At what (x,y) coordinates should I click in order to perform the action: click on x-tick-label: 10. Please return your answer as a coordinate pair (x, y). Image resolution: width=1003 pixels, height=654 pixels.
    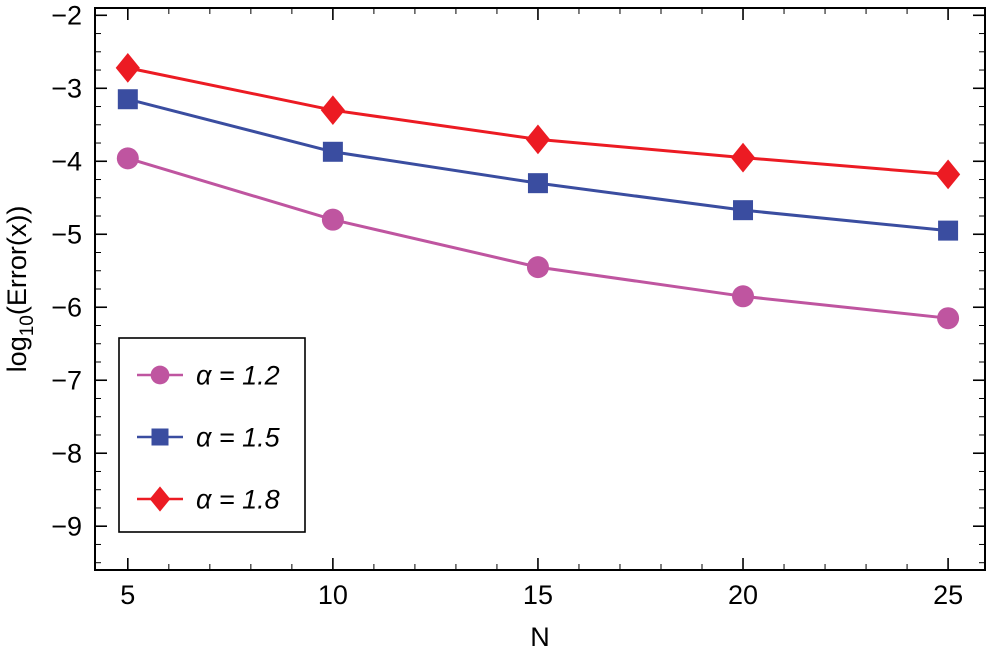
    Looking at the image, I should click on (333, 595).